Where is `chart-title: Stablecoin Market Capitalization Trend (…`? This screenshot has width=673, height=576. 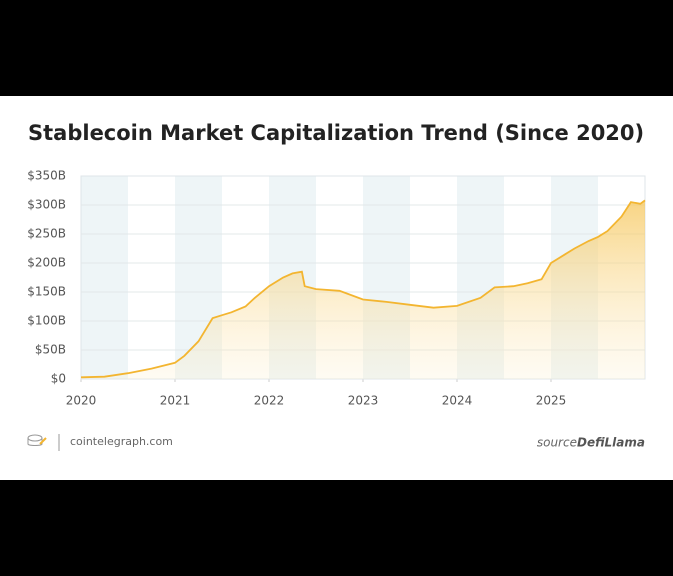
chart-title: Stablecoin Market Capitalization Trend (… is located at coordinates (336, 133).